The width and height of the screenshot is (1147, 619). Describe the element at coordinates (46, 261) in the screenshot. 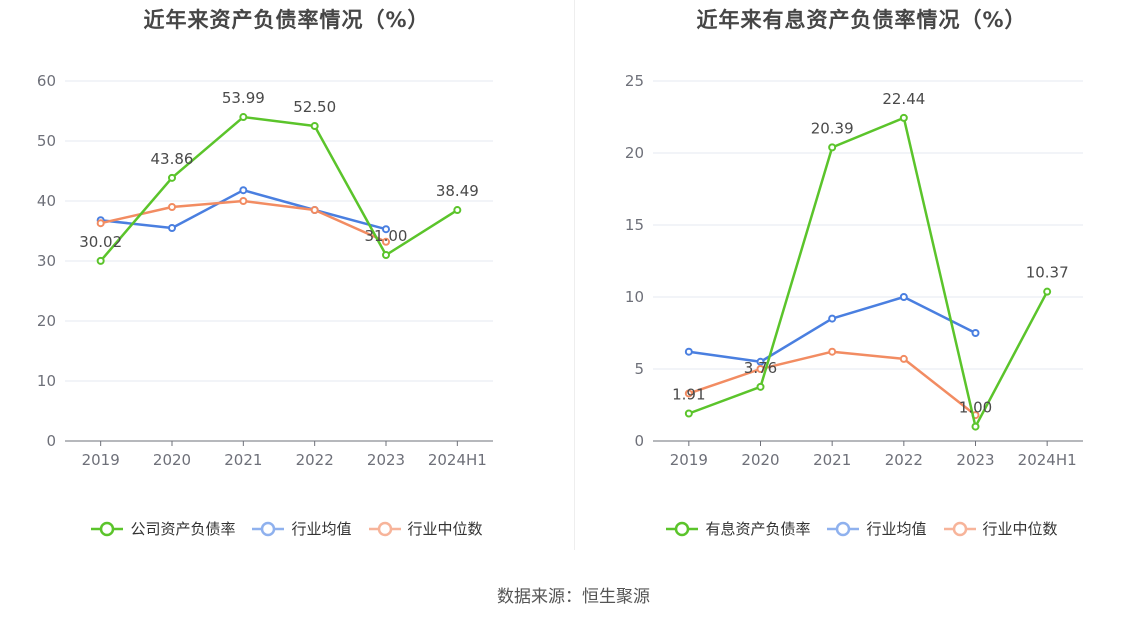

I see `y-tick-label: 30` at that location.